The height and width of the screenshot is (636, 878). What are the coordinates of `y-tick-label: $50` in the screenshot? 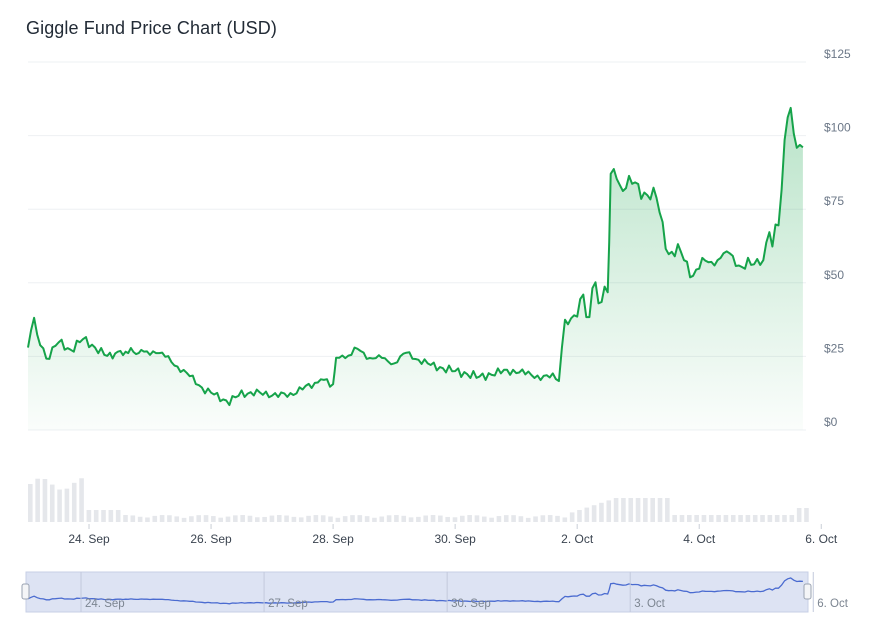 It's located at (834, 275).